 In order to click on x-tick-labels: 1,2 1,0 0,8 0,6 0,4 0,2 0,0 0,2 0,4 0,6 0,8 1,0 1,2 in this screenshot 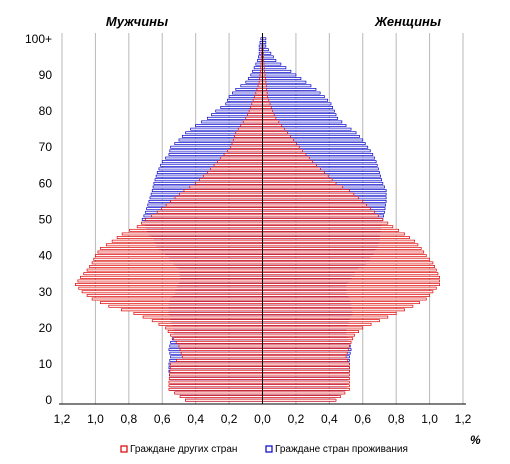, I will do `click(263, 419)`.